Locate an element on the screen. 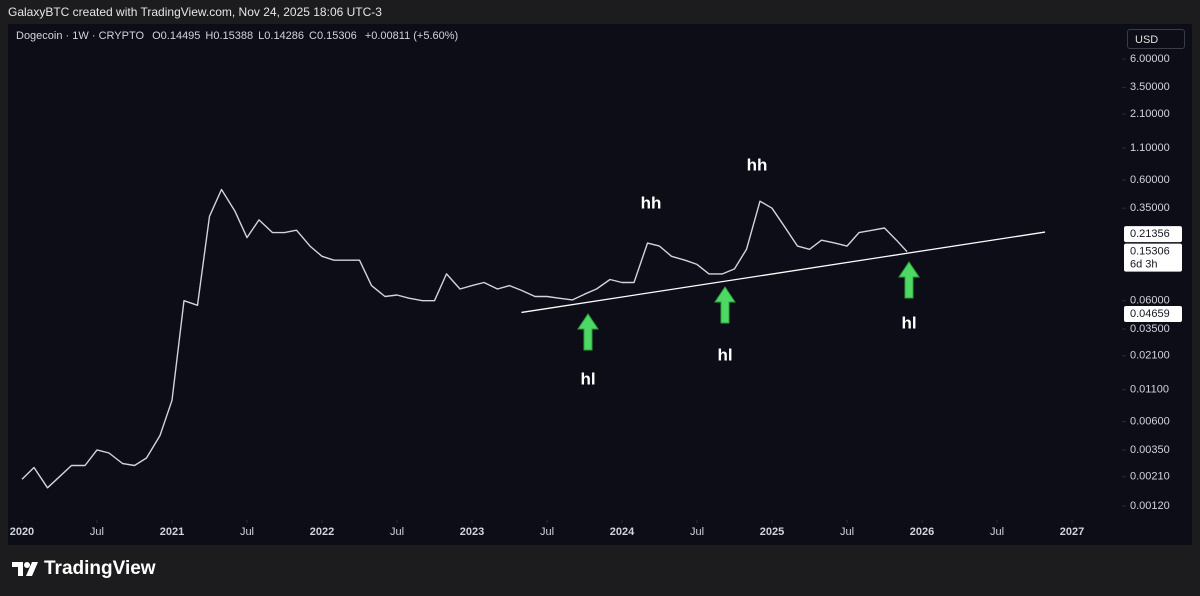 The width and height of the screenshot is (1200, 596). logo: TradingView is located at coordinates (84, 569).